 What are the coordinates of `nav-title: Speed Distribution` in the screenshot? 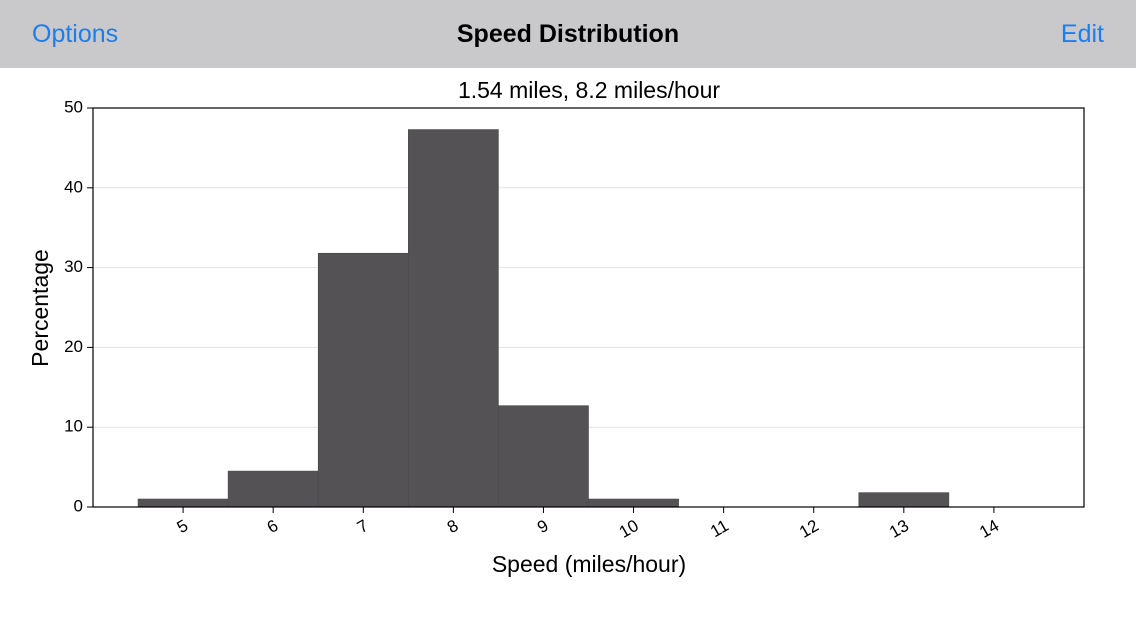 It's located at (568, 34).